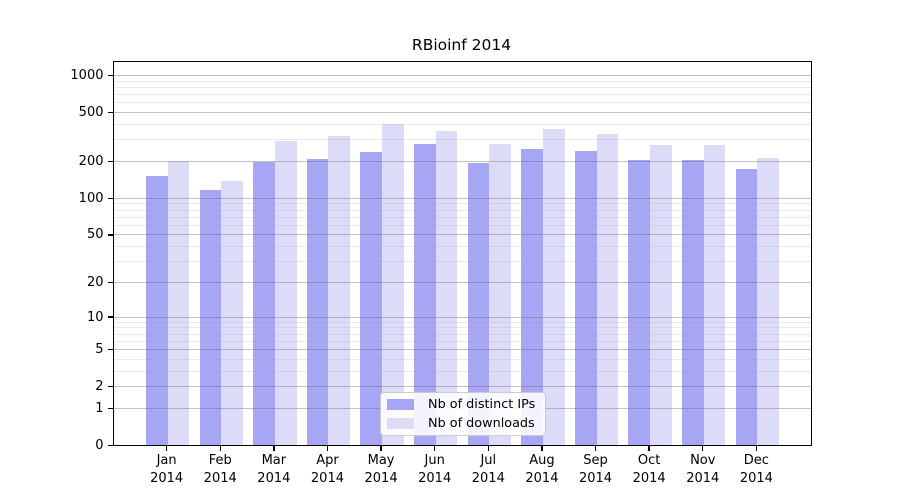 This screenshot has width=900, height=500. I want to click on legend: Nb of distinct IPs Nb of downloads, so click(463, 414).